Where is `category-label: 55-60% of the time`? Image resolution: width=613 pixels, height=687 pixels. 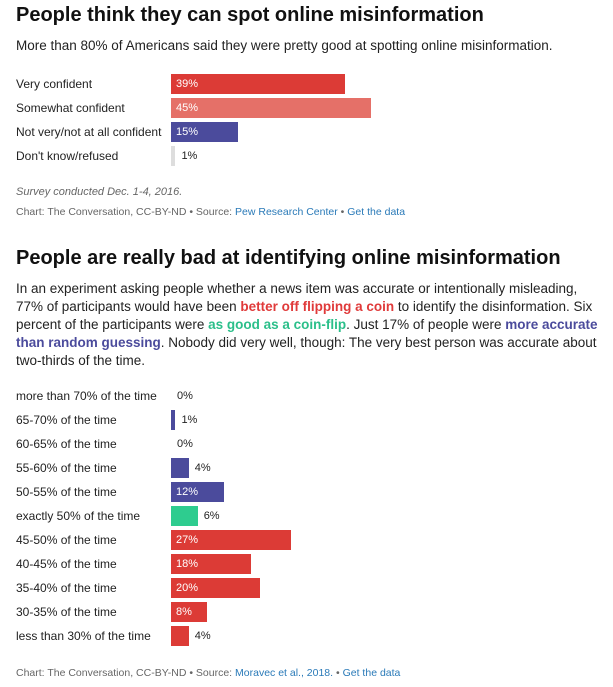 category-label: 55-60% of the time is located at coordinates (66, 468).